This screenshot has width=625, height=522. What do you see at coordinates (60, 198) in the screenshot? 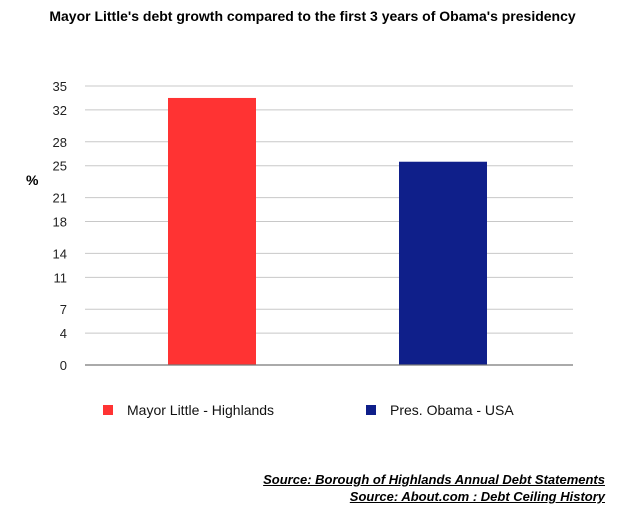
I see `y-tick-label: 21` at bounding box center [60, 198].